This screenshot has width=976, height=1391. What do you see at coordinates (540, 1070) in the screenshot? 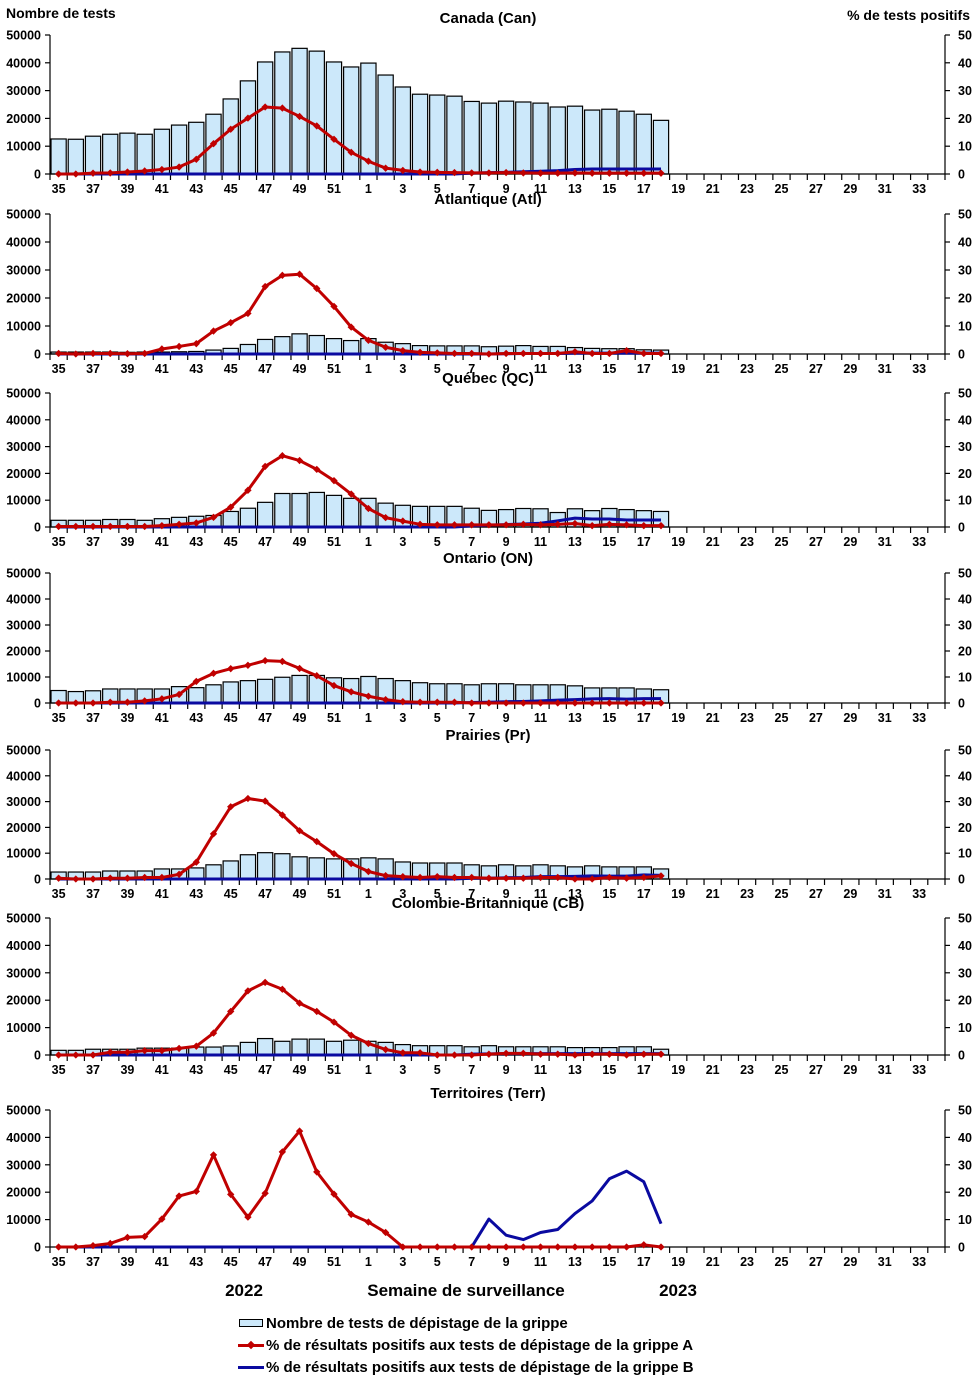
I see `x-tick-label: 11` at bounding box center [540, 1070].